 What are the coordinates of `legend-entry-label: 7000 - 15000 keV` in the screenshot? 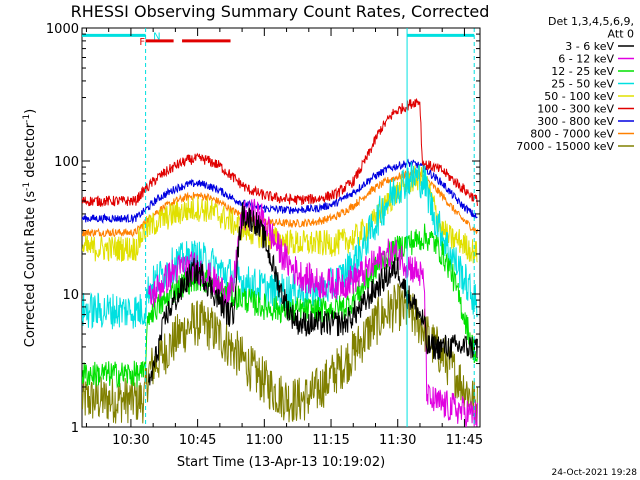 It's located at (565, 146).